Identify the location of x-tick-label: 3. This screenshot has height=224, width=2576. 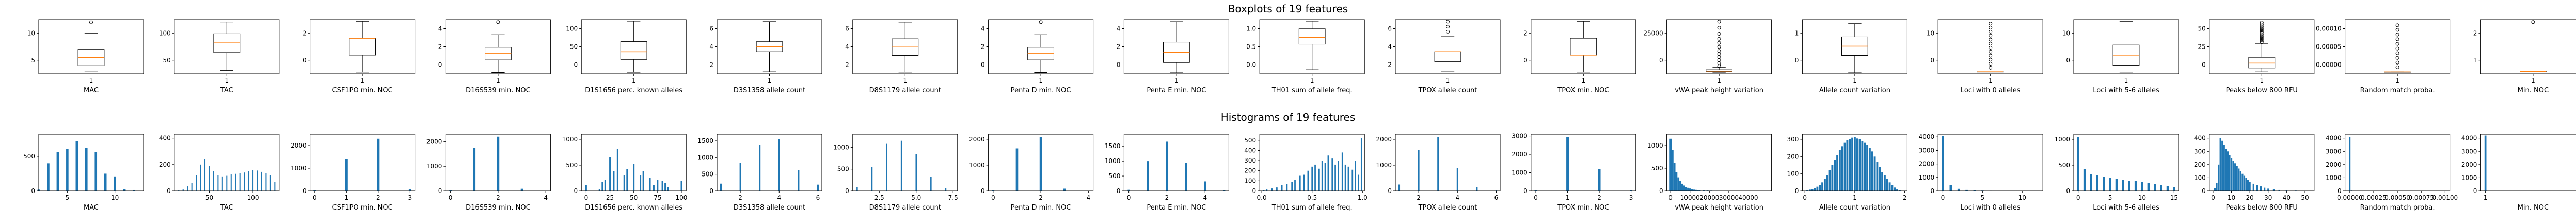
(1631, 197).